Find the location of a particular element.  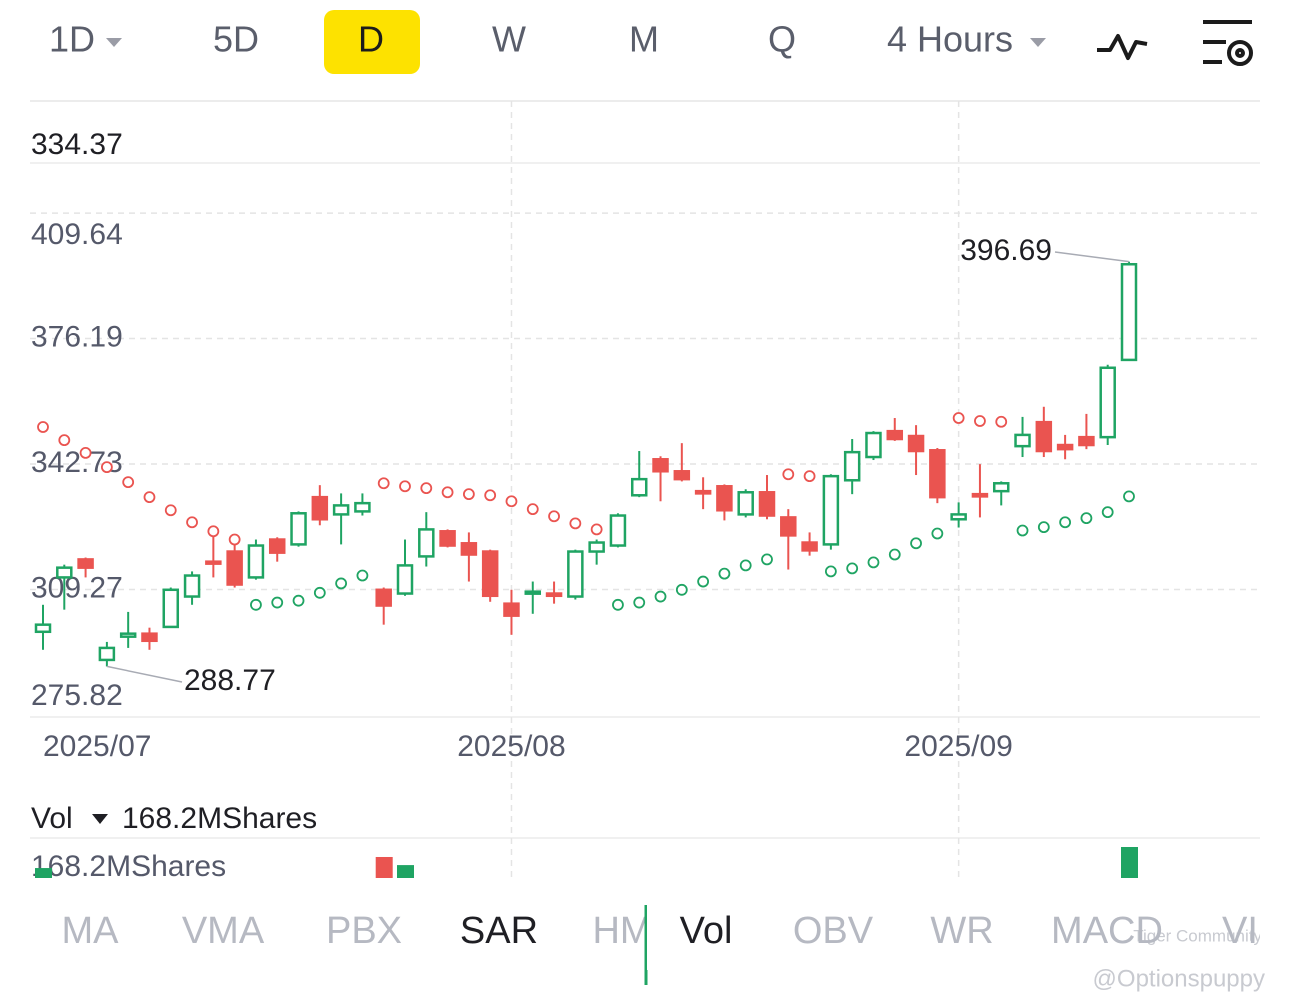

timeframe-tab: Q is located at coordinates (782, 39).